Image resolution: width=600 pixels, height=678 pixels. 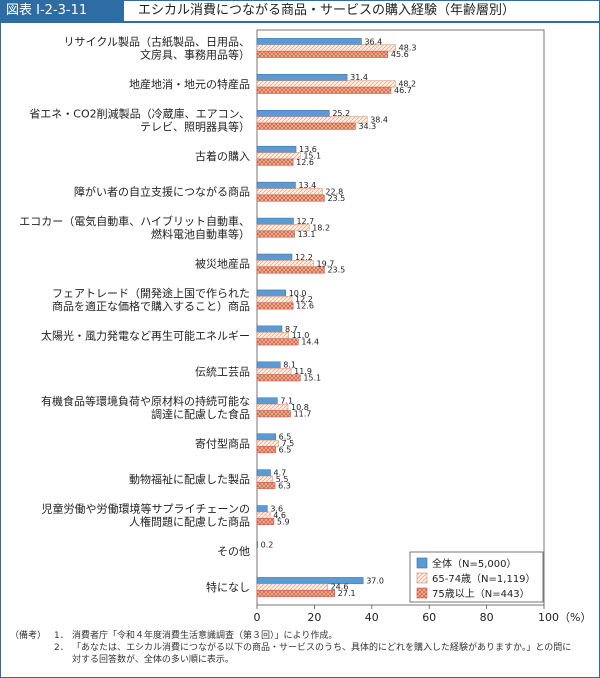 What do you see at coordinates (28, 636) in the screenshot?
I see `notes-label: （備考）` at bounding box center [28, 636].